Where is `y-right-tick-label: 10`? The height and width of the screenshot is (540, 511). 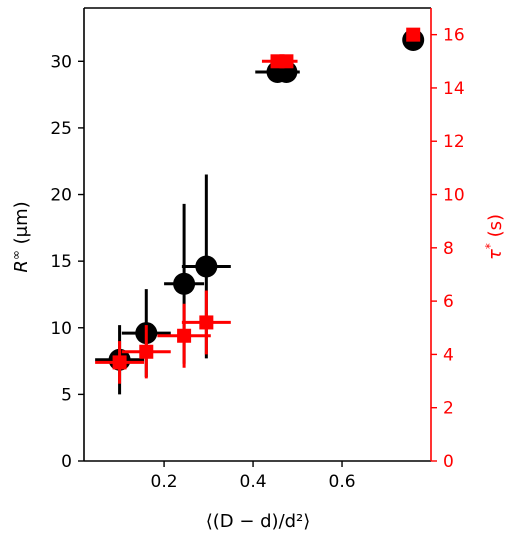 y-right-tick-label: 10 is located at coordinates (454, 196).